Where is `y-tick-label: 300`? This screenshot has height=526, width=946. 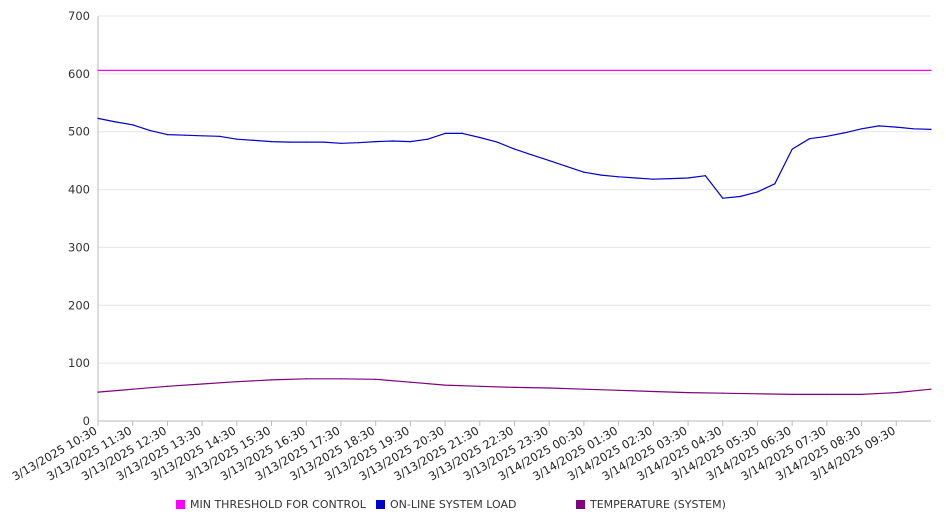 y-tick-label: 300 is located at coordinates (79, 247).